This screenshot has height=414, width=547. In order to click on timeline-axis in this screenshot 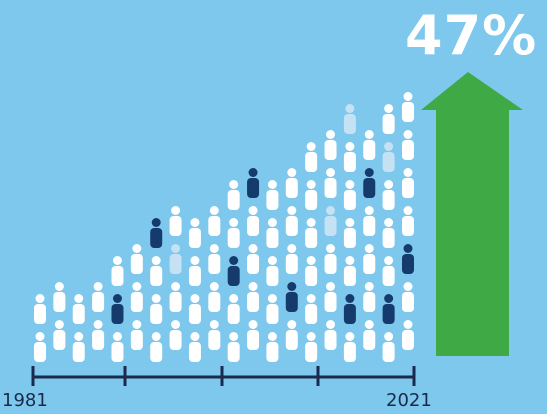, I will do `click(223, 376)`.